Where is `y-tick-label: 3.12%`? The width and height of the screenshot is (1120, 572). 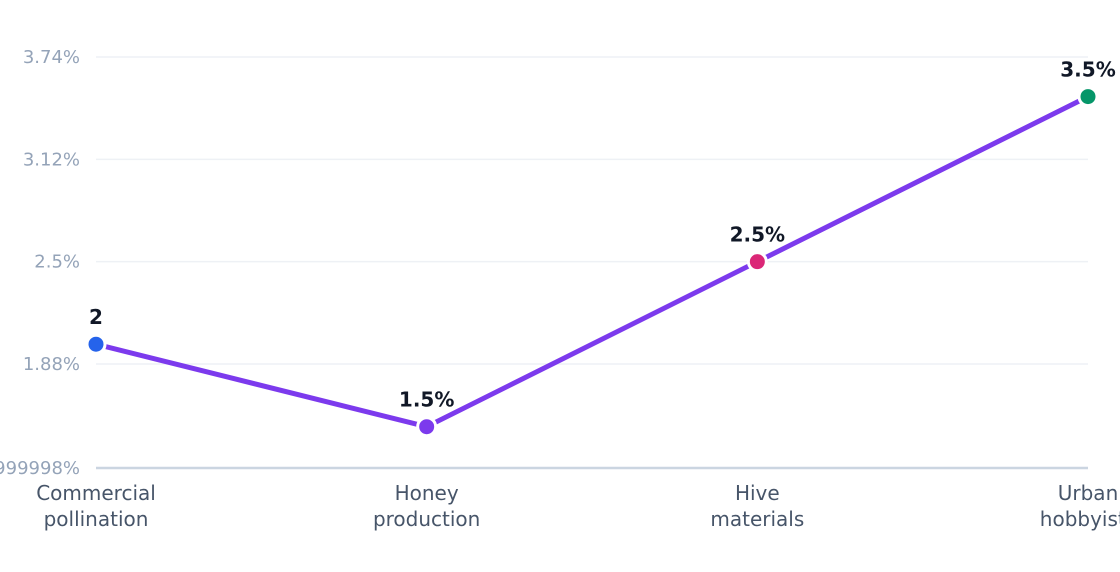 y-tick-label: 3.12% is located at coordinates (51, 159).